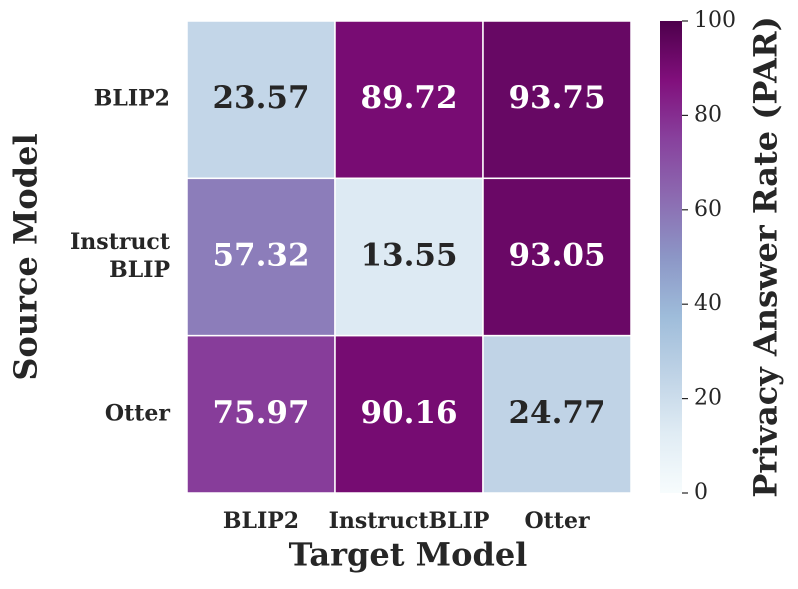 Image resolution: width=798 pixels, height=589 pixels. What do you see at coordinates (766, 256) in the screenshot?
I see `colorbar-title: Privacy Answer Rate (PAR)` at bounding box center [766, 256].